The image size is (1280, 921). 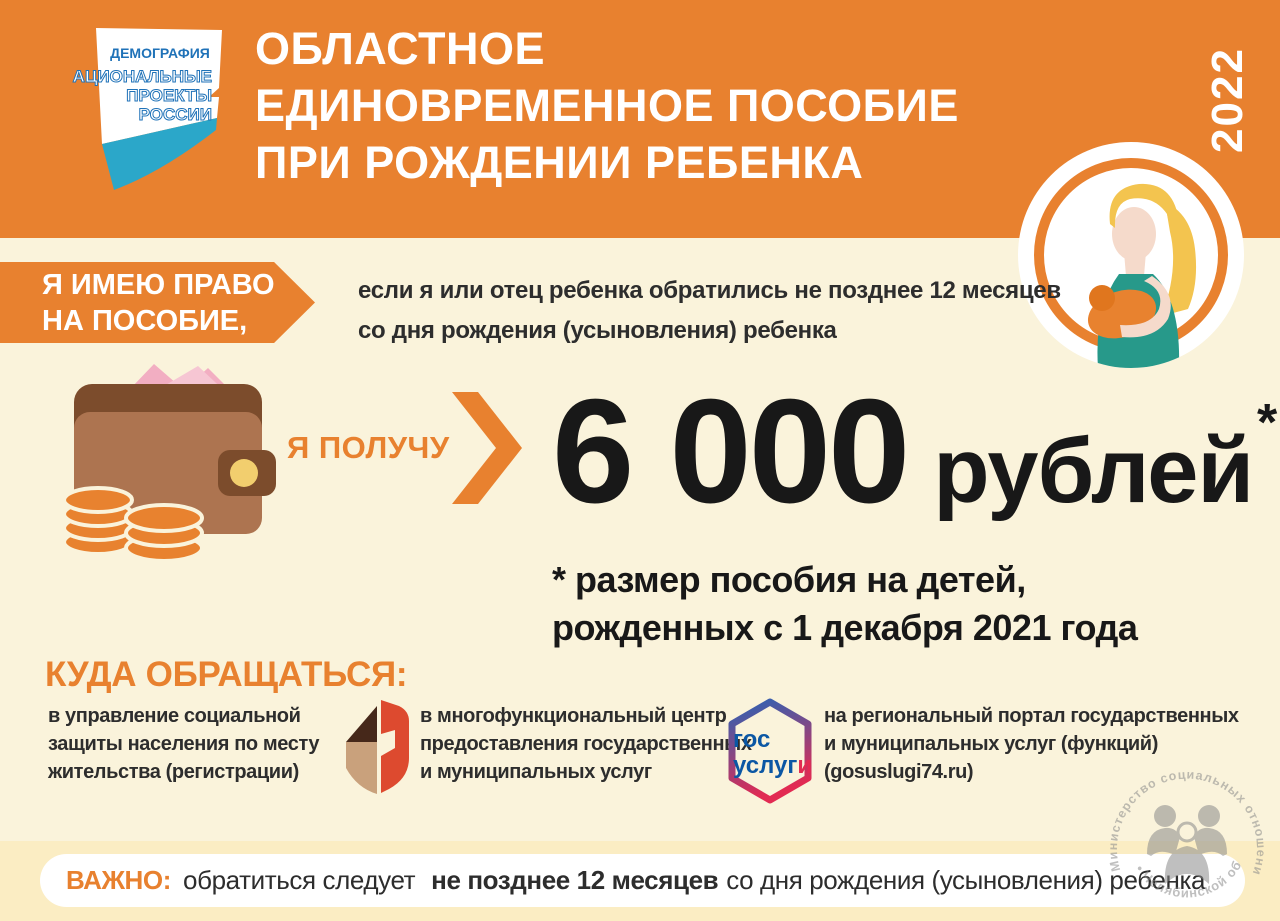 What do you see at coordinates (400, 48) in the screenshot?
I see `title-line-1: ОБЛАСТНОЕ` at bounding box center [400, 48].